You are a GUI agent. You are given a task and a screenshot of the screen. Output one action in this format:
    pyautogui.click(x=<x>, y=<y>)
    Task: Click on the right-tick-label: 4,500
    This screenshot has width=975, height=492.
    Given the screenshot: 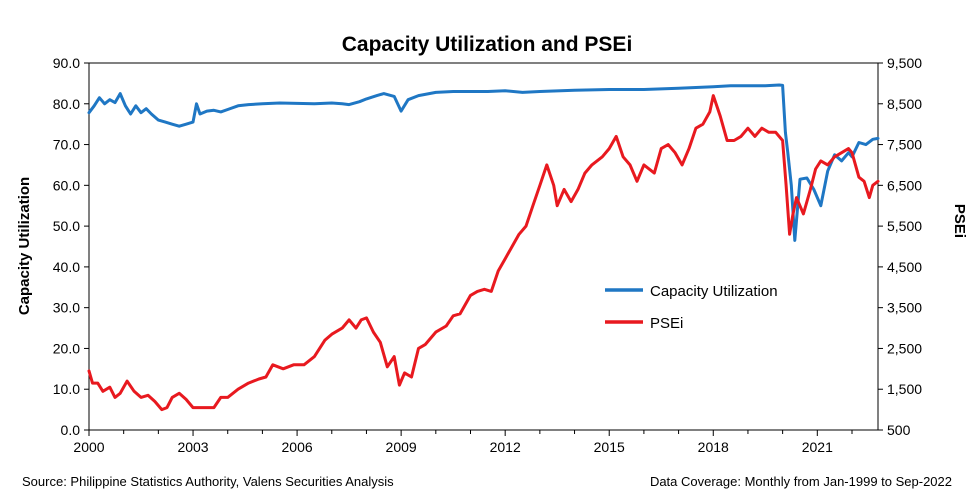 What is the action you would take?
    pyautogui.click(x=904, y=267)
    